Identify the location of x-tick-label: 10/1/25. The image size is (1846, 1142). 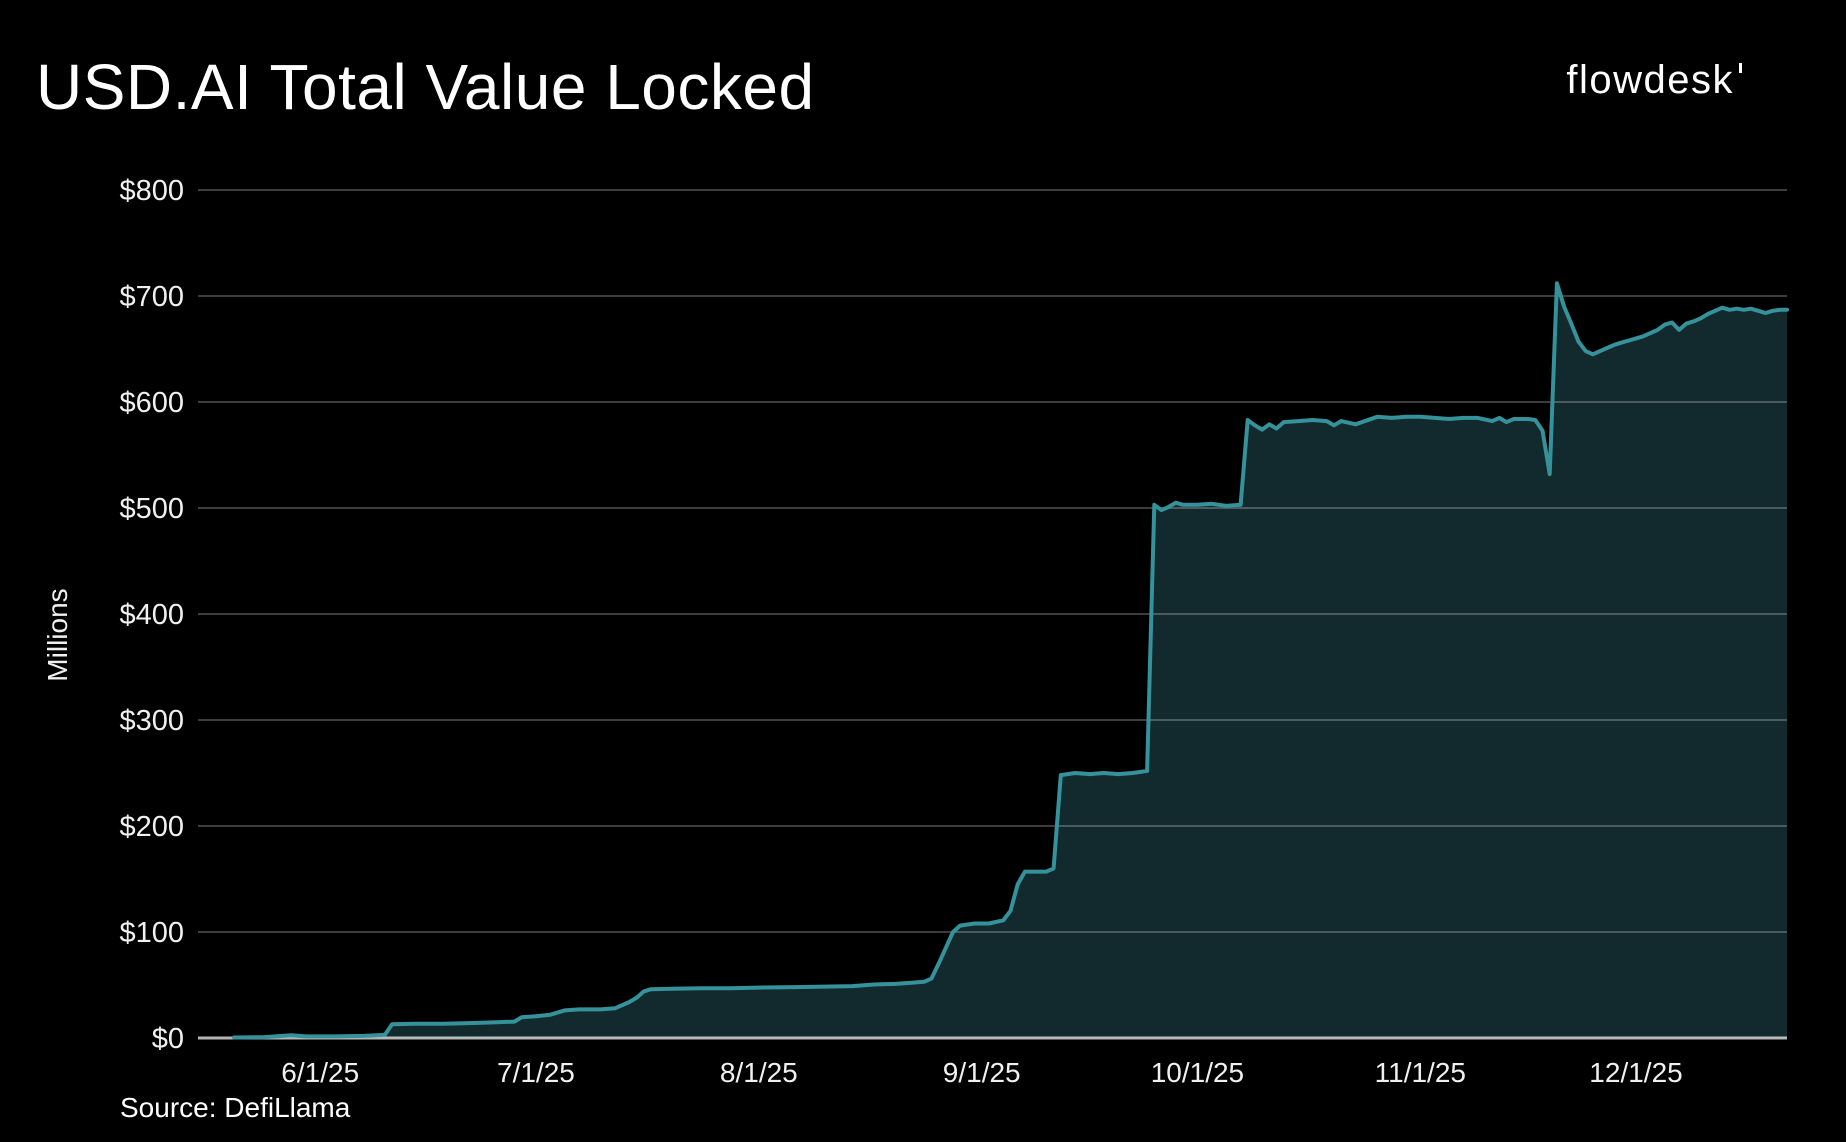
(1197, 1072).